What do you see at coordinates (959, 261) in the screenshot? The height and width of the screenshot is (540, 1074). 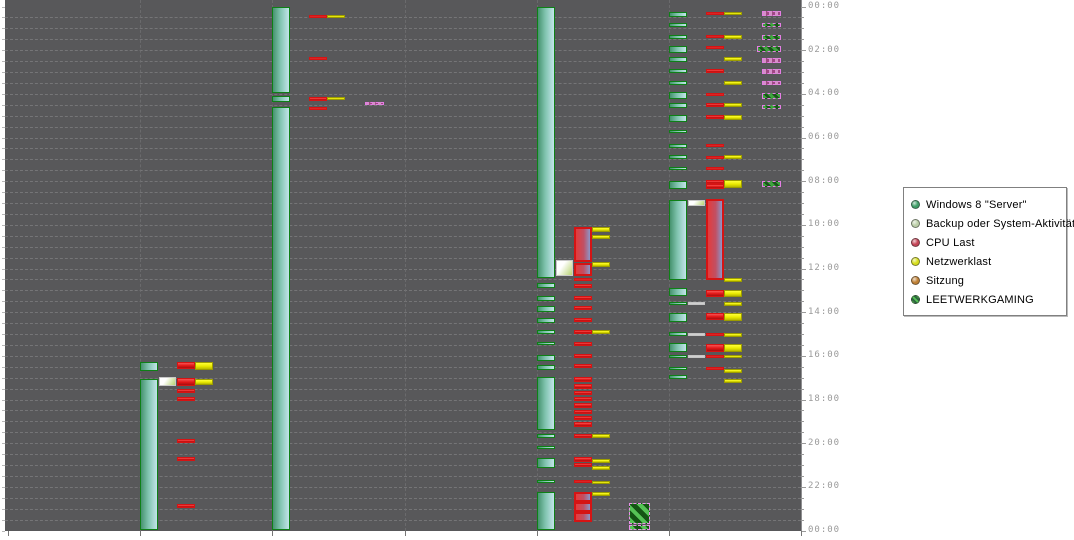 I see `legend-label: Netzwerklast` at bounding box center [959, 261].